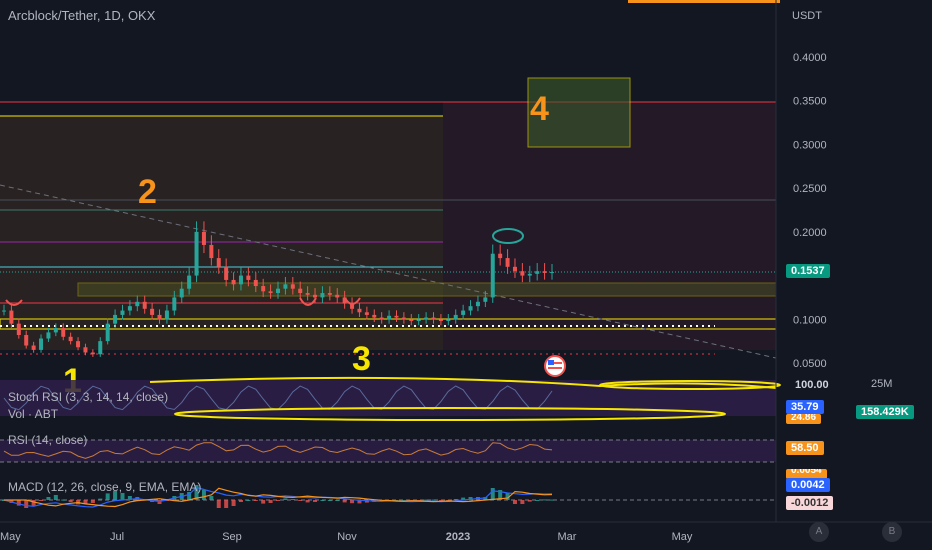 Image resolution: width=932 pixels, height=550 pixels. What do you see at coordinates (33, 414) in the screenshot?
I see `volume-label: Vol · ABT` at bounding box center [33, 414].